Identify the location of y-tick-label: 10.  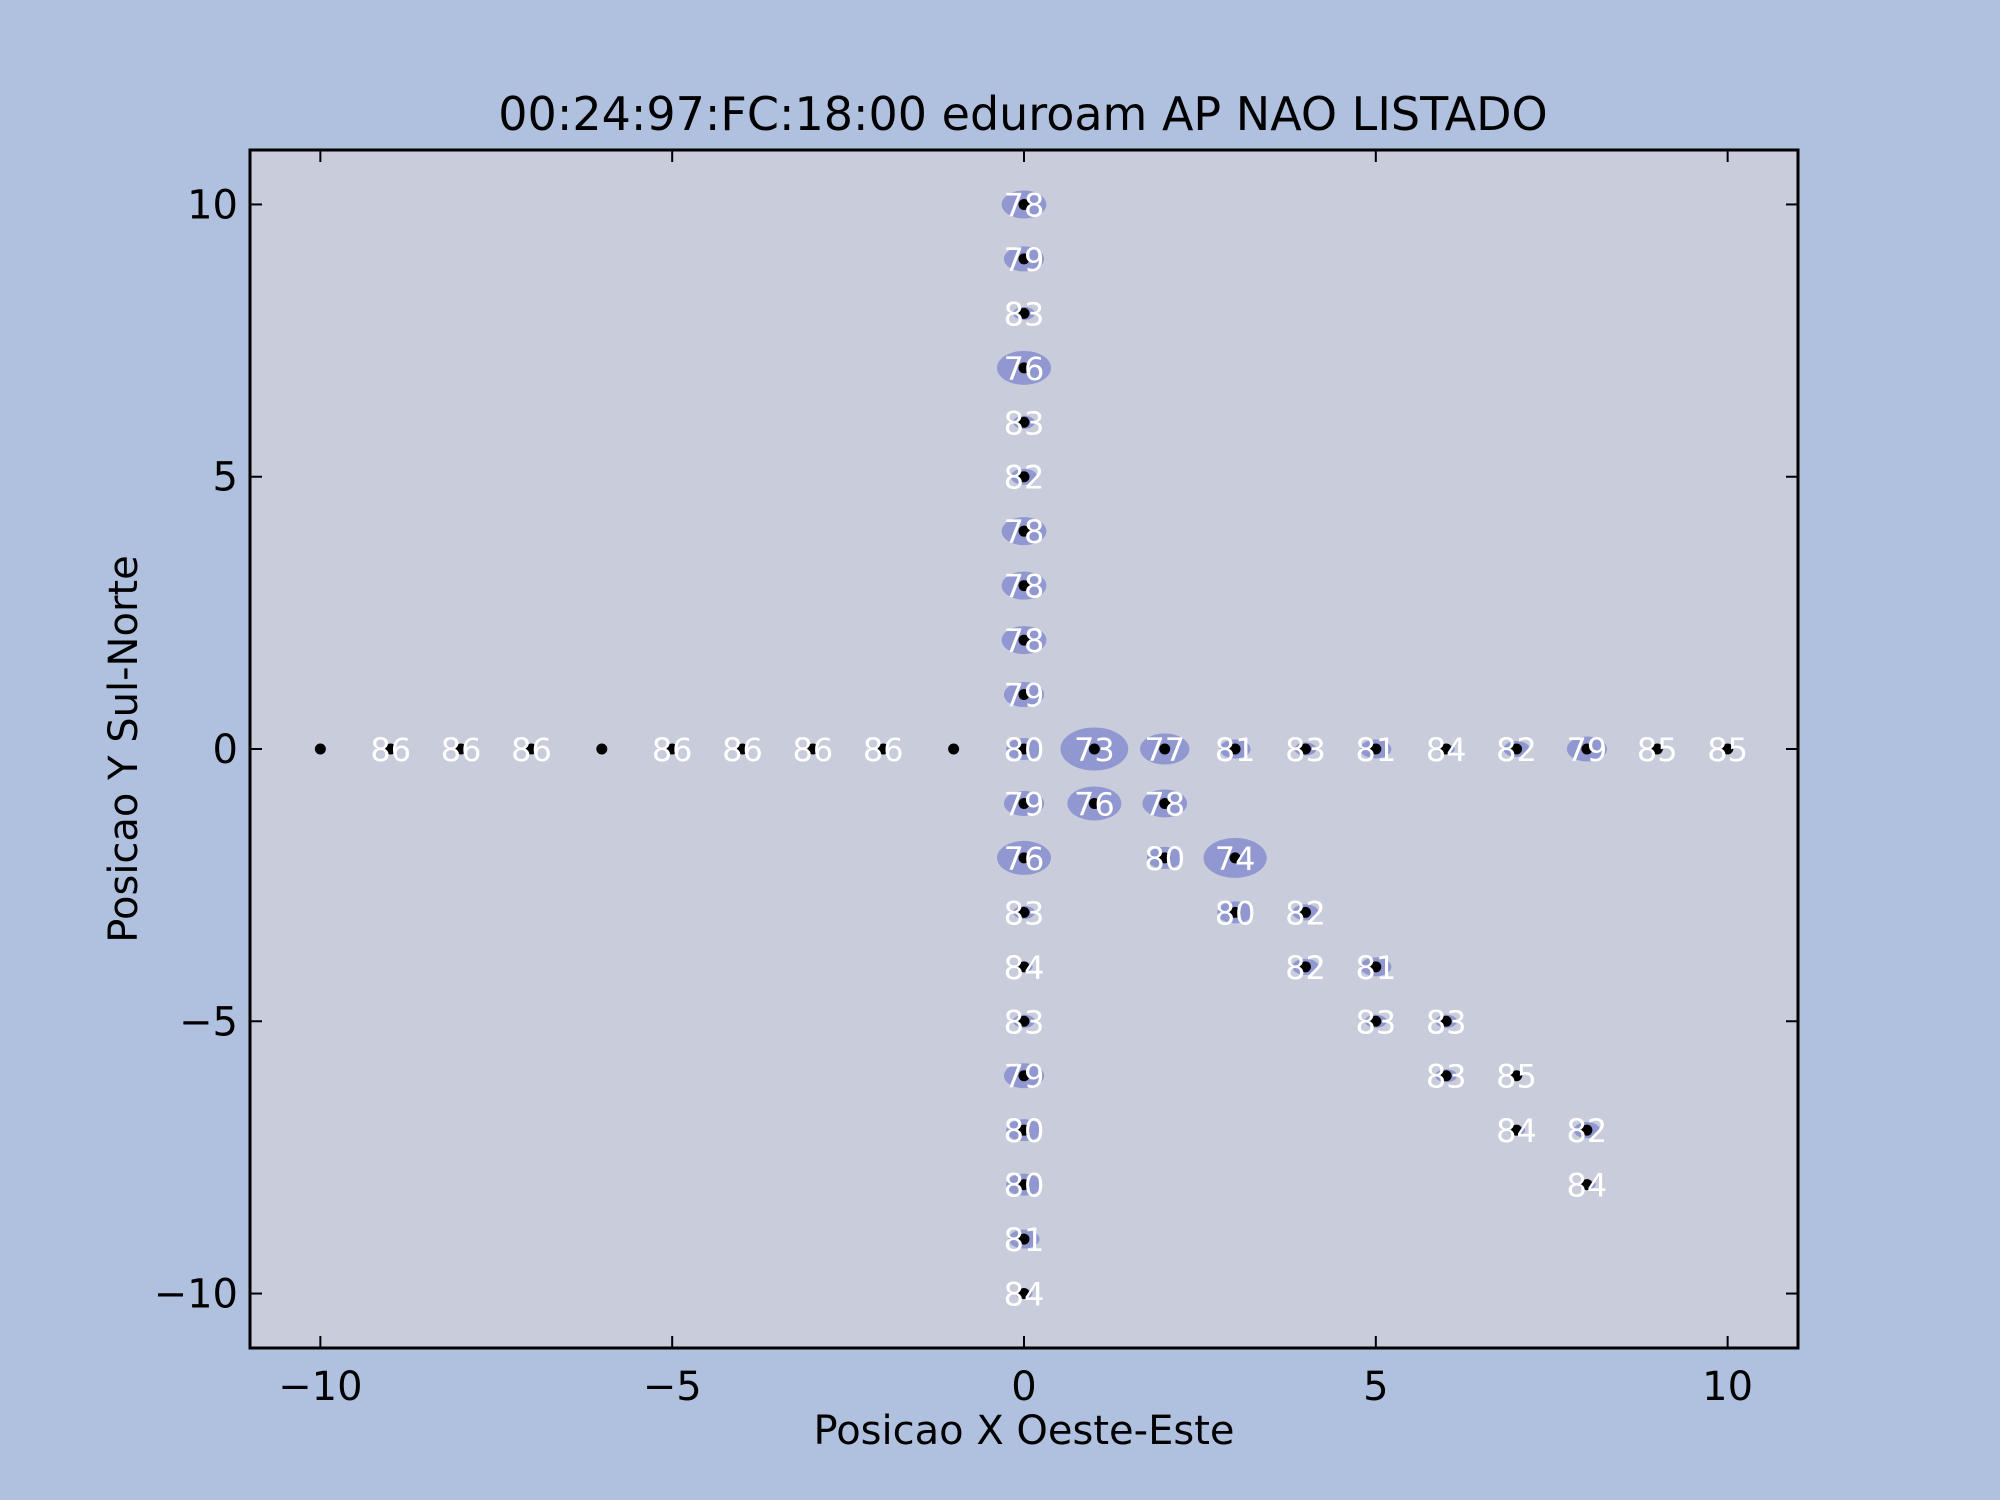
(212, 205).